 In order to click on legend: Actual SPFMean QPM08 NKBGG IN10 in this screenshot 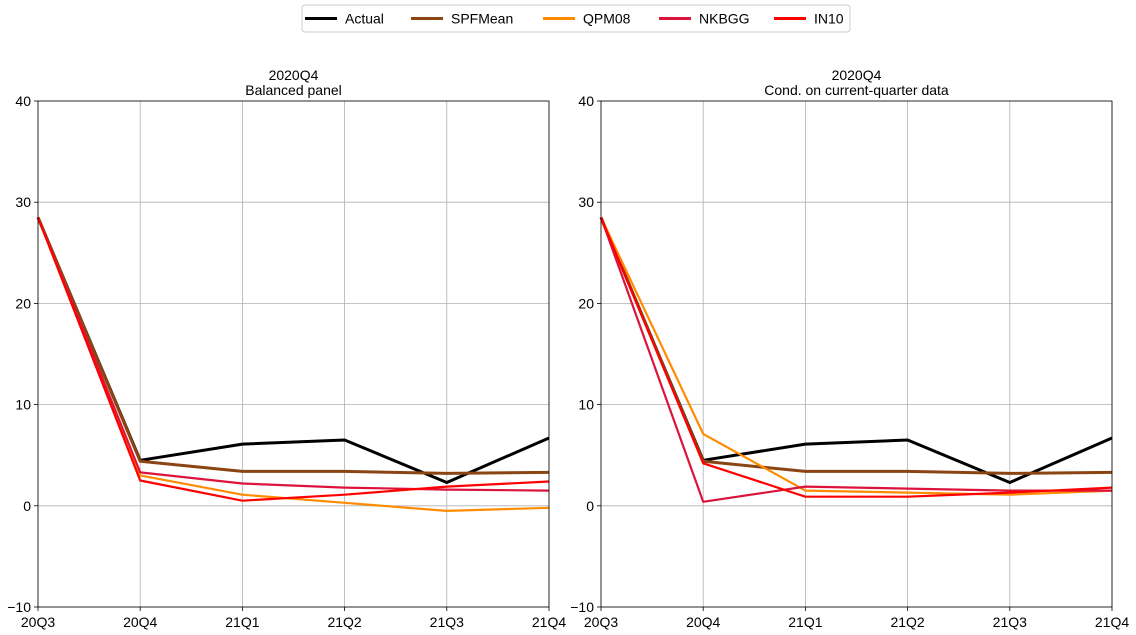, I will do `click(576, 18)`.